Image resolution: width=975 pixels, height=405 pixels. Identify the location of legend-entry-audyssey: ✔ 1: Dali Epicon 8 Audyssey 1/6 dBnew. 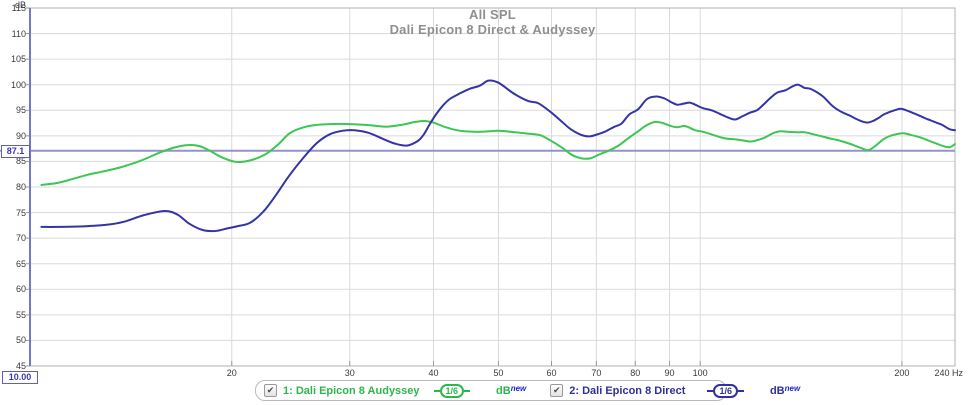
(395, 390).